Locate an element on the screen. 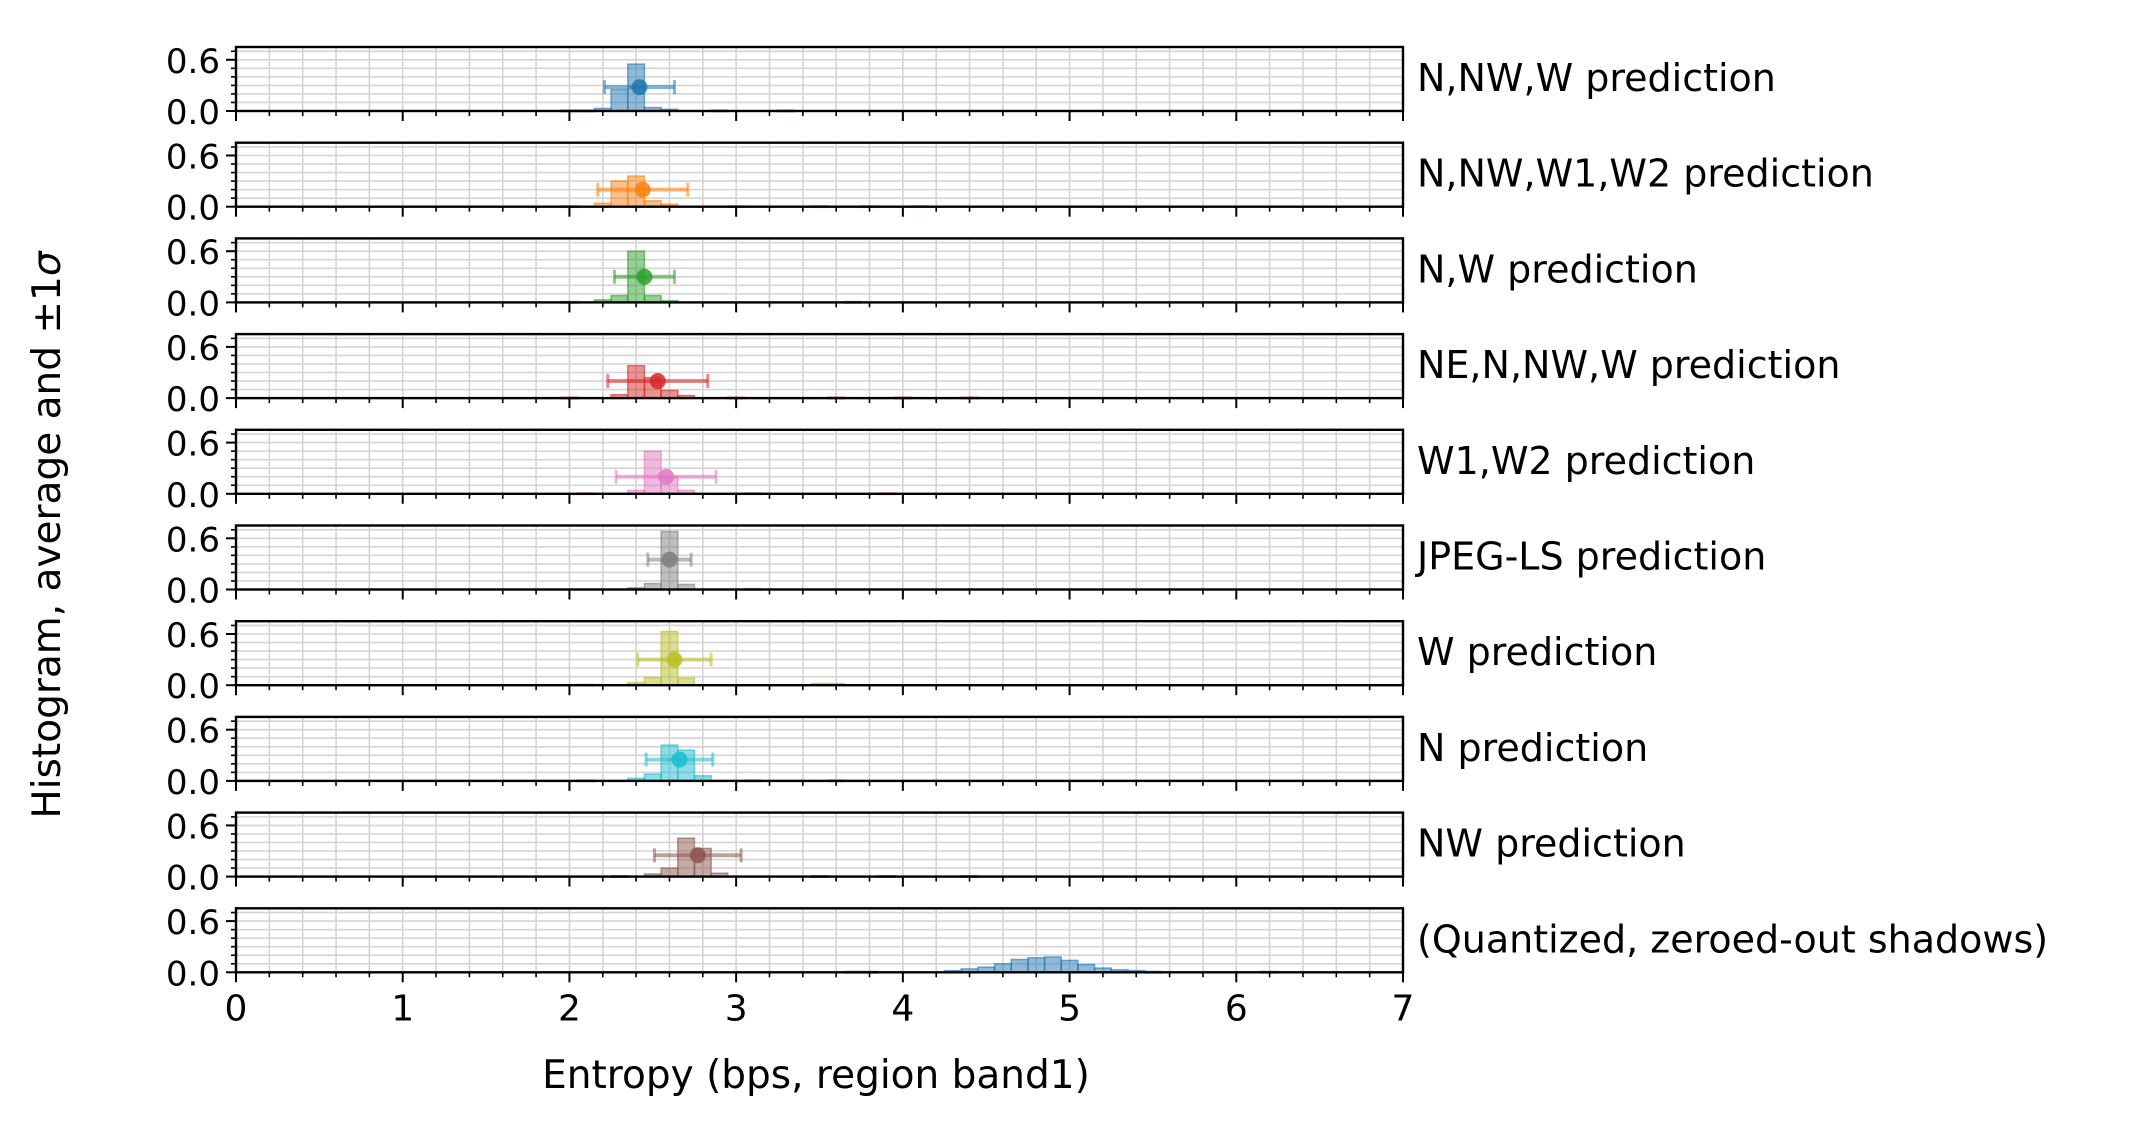 The image size is (2134, 1135). panel: 0.0 0.6 N,NW,W1,W2 prediction is located at coordinates (1020, 183).